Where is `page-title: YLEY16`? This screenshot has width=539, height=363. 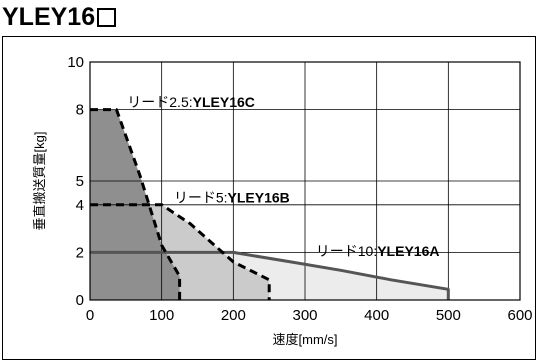 page-title: YLEY16 is located at coordinates (59, 17).